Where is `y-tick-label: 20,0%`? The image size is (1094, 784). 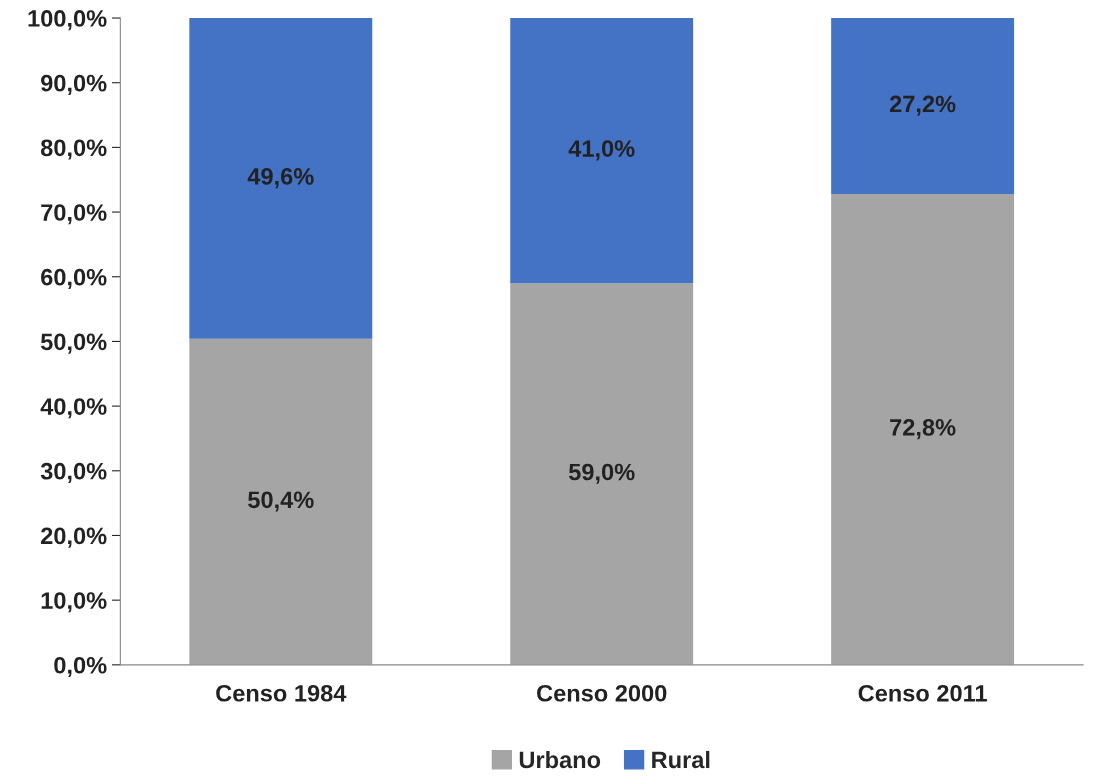 y-tick-label: 20,0% is located at coordinates (74, 537).